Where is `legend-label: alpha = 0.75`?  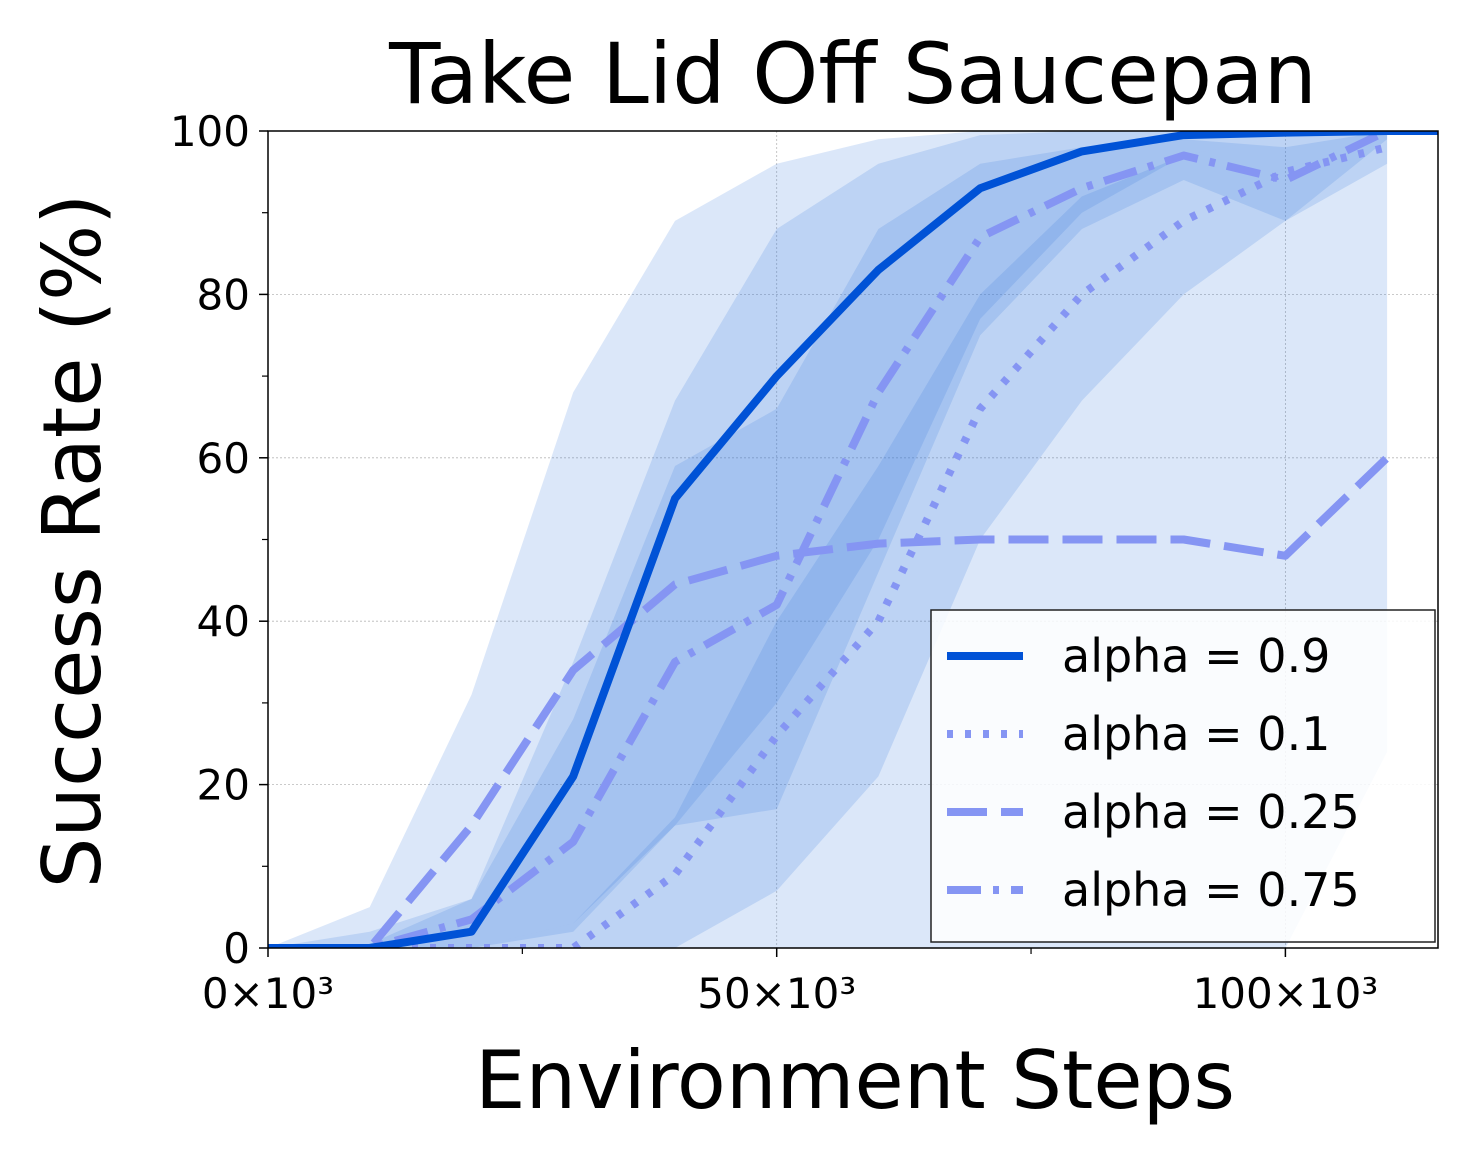 legend-label: alpha = 0.75 is located at coordinates (1211, 890).